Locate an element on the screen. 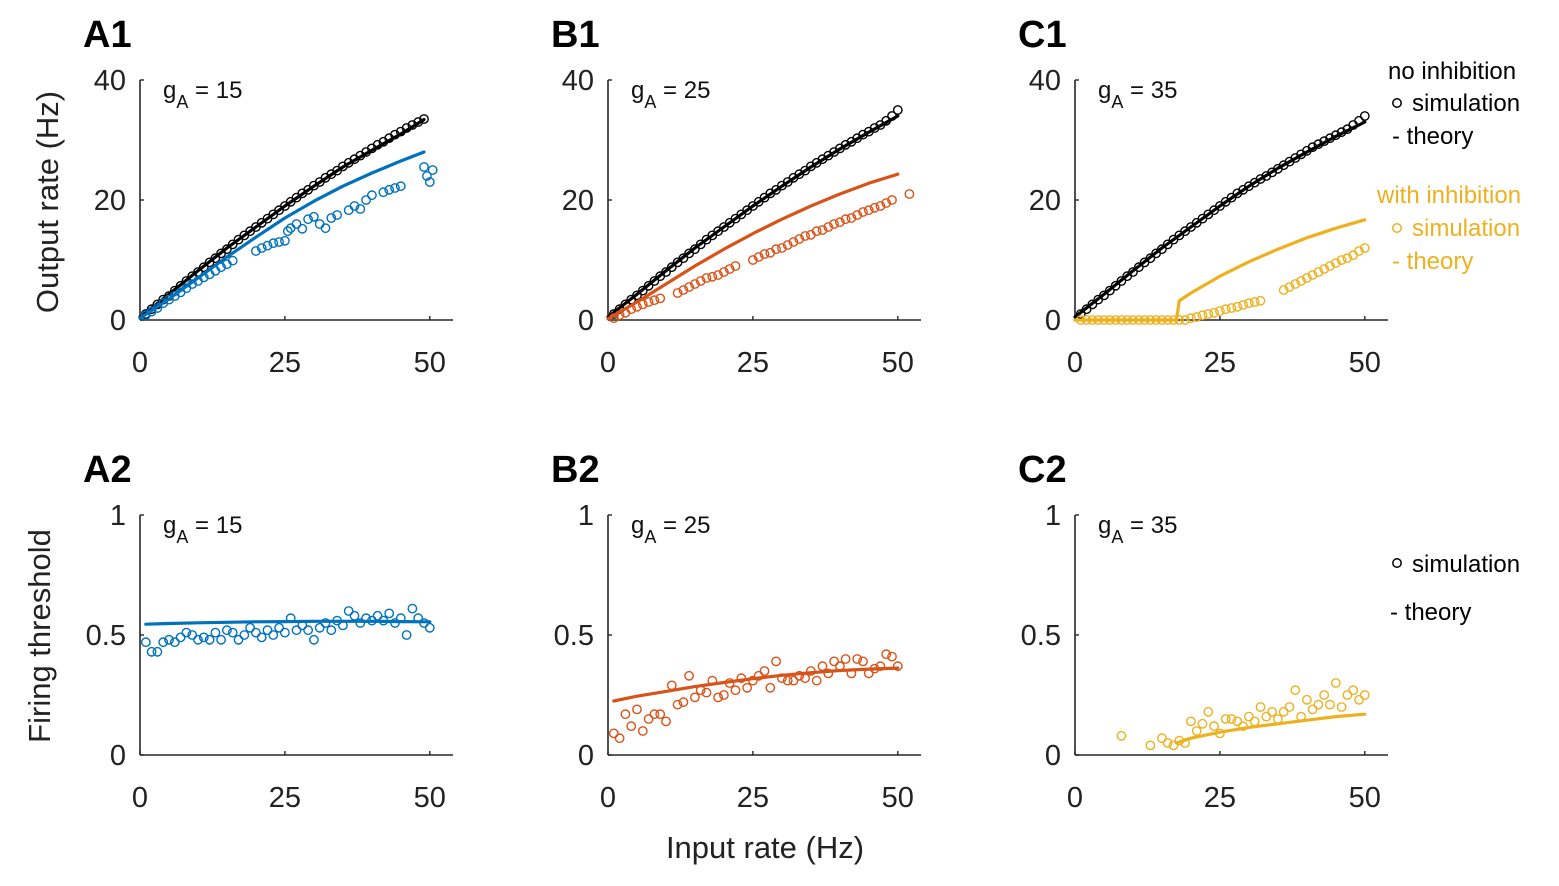 The height and width of the screenshot is (886, 1559). points-c1-with-inhibition-simulation is located at coordinates (1222, 284).